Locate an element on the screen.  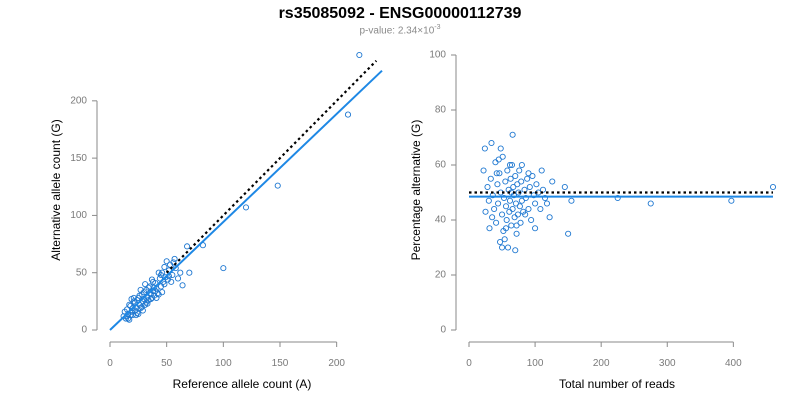
right-x-tick-label: 300 is located at coordinates (667, 363).